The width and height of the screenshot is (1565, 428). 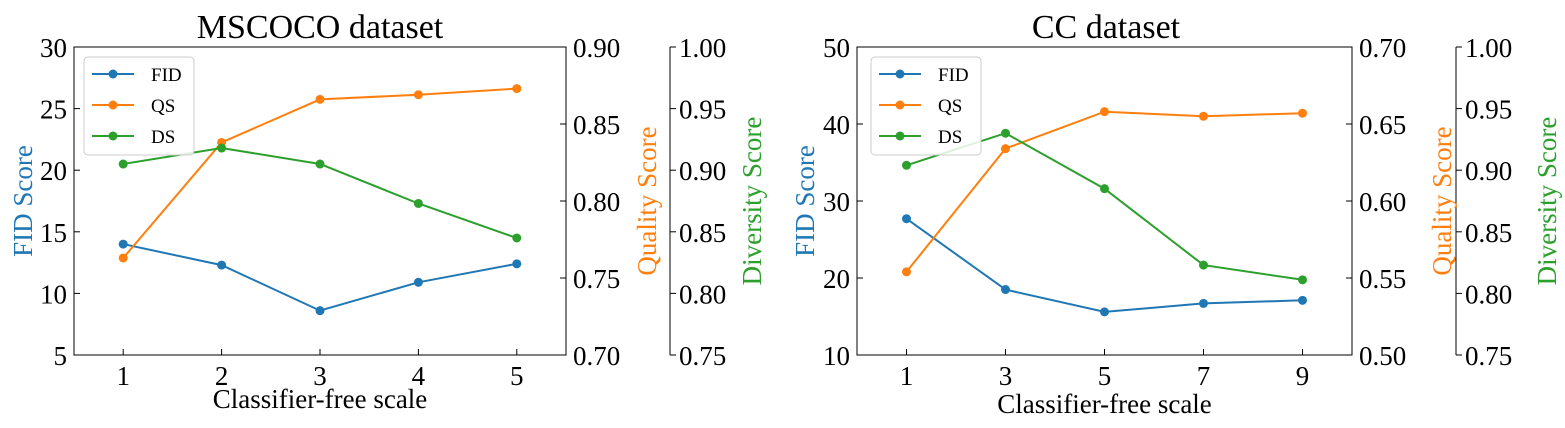 I want to click on quality-tick-label: 0.80, so click(x=596, y=202).